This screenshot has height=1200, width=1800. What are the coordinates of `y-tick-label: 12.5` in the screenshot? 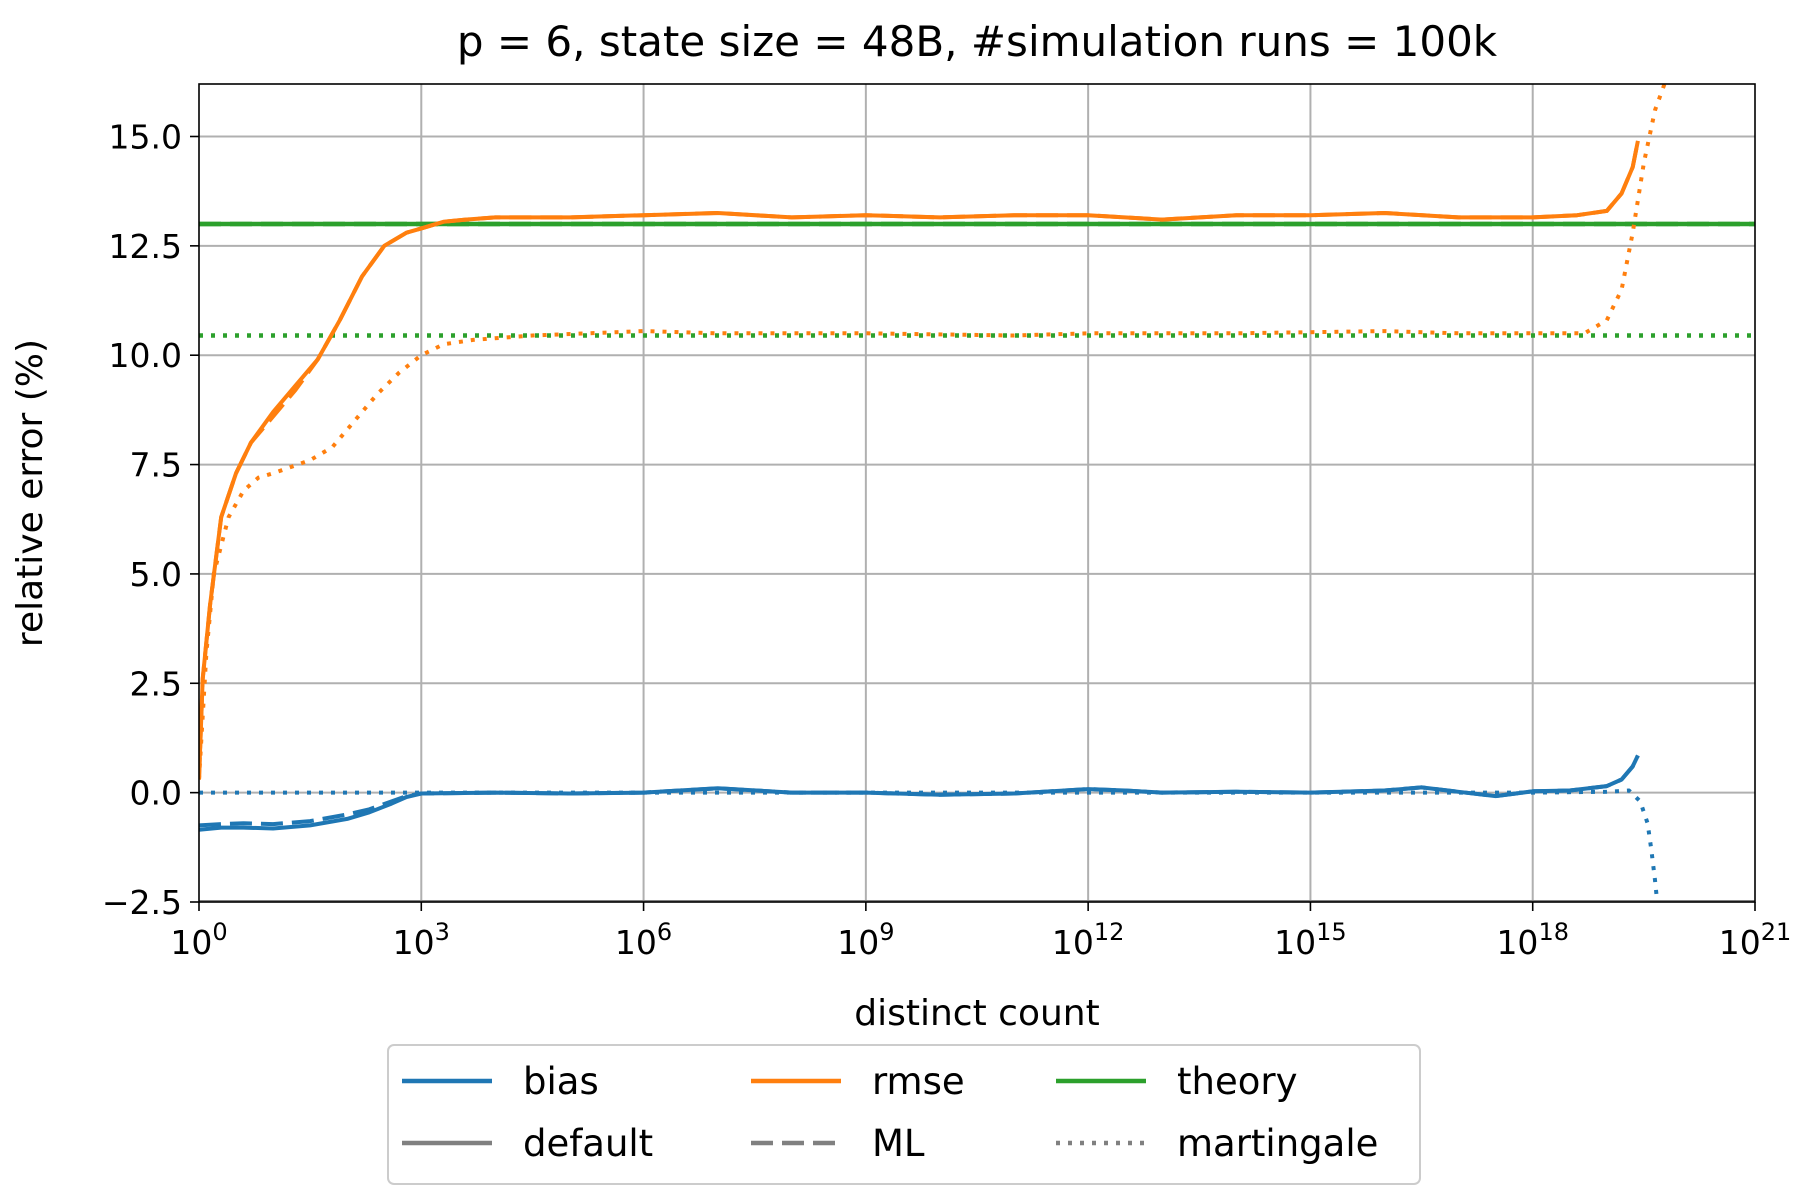 It's located at (145, 246).